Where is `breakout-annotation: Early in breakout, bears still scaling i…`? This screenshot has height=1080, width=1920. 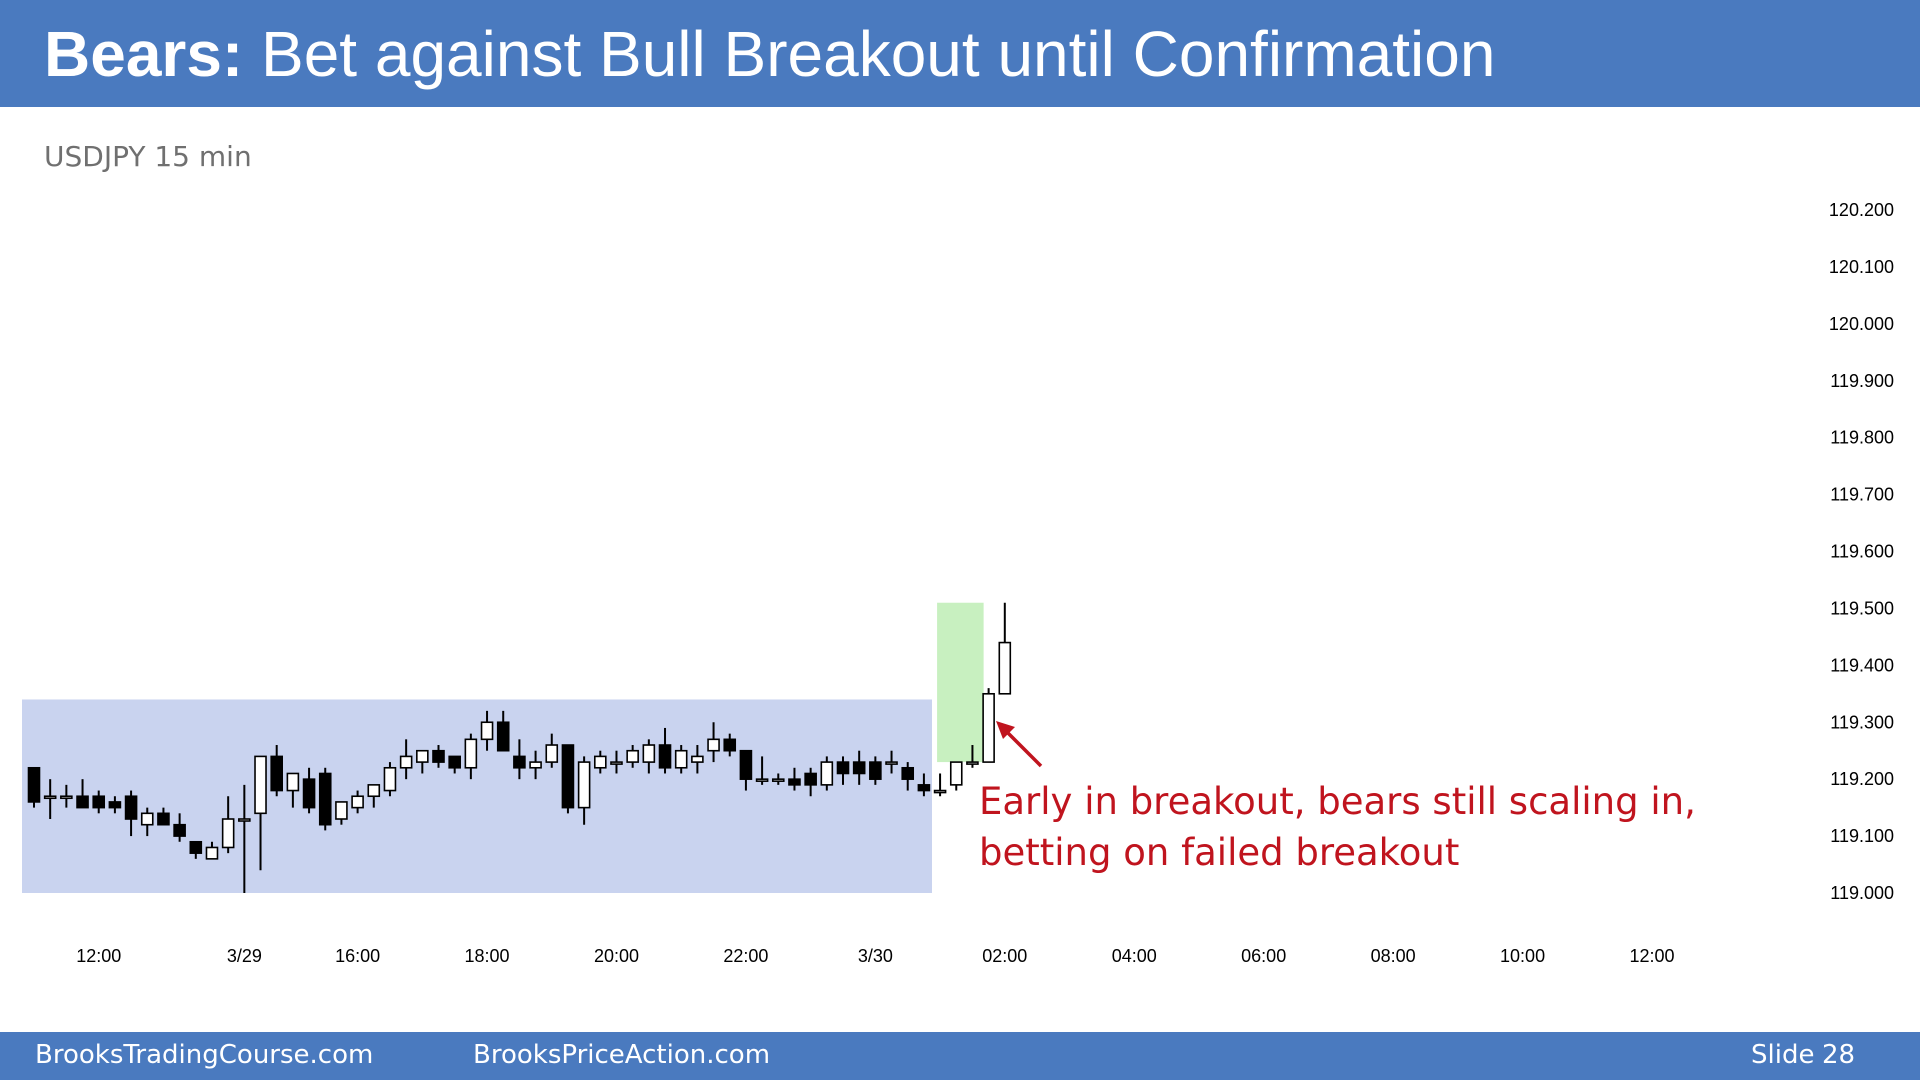 breakout-annotation: Early in breakout, bears still scaling i… is located at coordinates (1337, 827).